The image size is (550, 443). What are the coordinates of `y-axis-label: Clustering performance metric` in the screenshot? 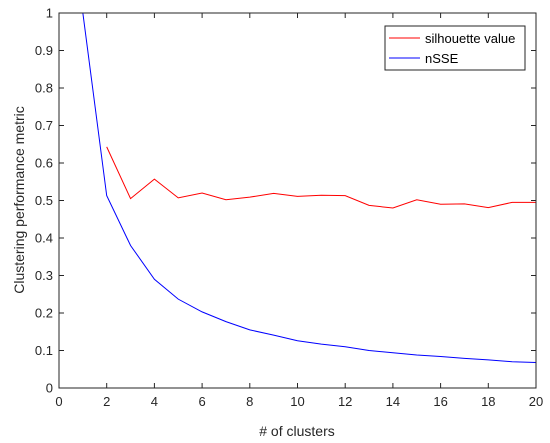 It's located at (19, 200).